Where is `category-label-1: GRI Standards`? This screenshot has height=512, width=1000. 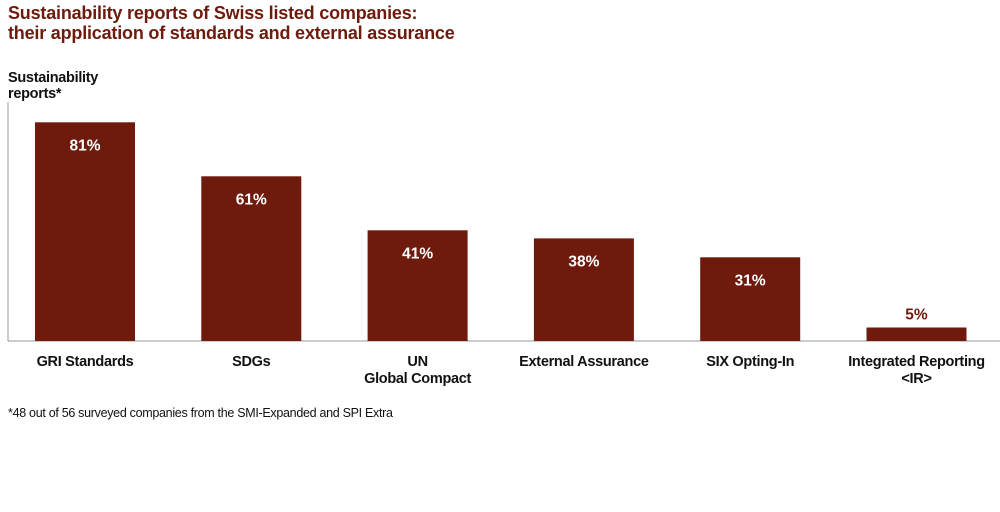
category-label-1: GRI Standards is located at coordinates (85, 362).